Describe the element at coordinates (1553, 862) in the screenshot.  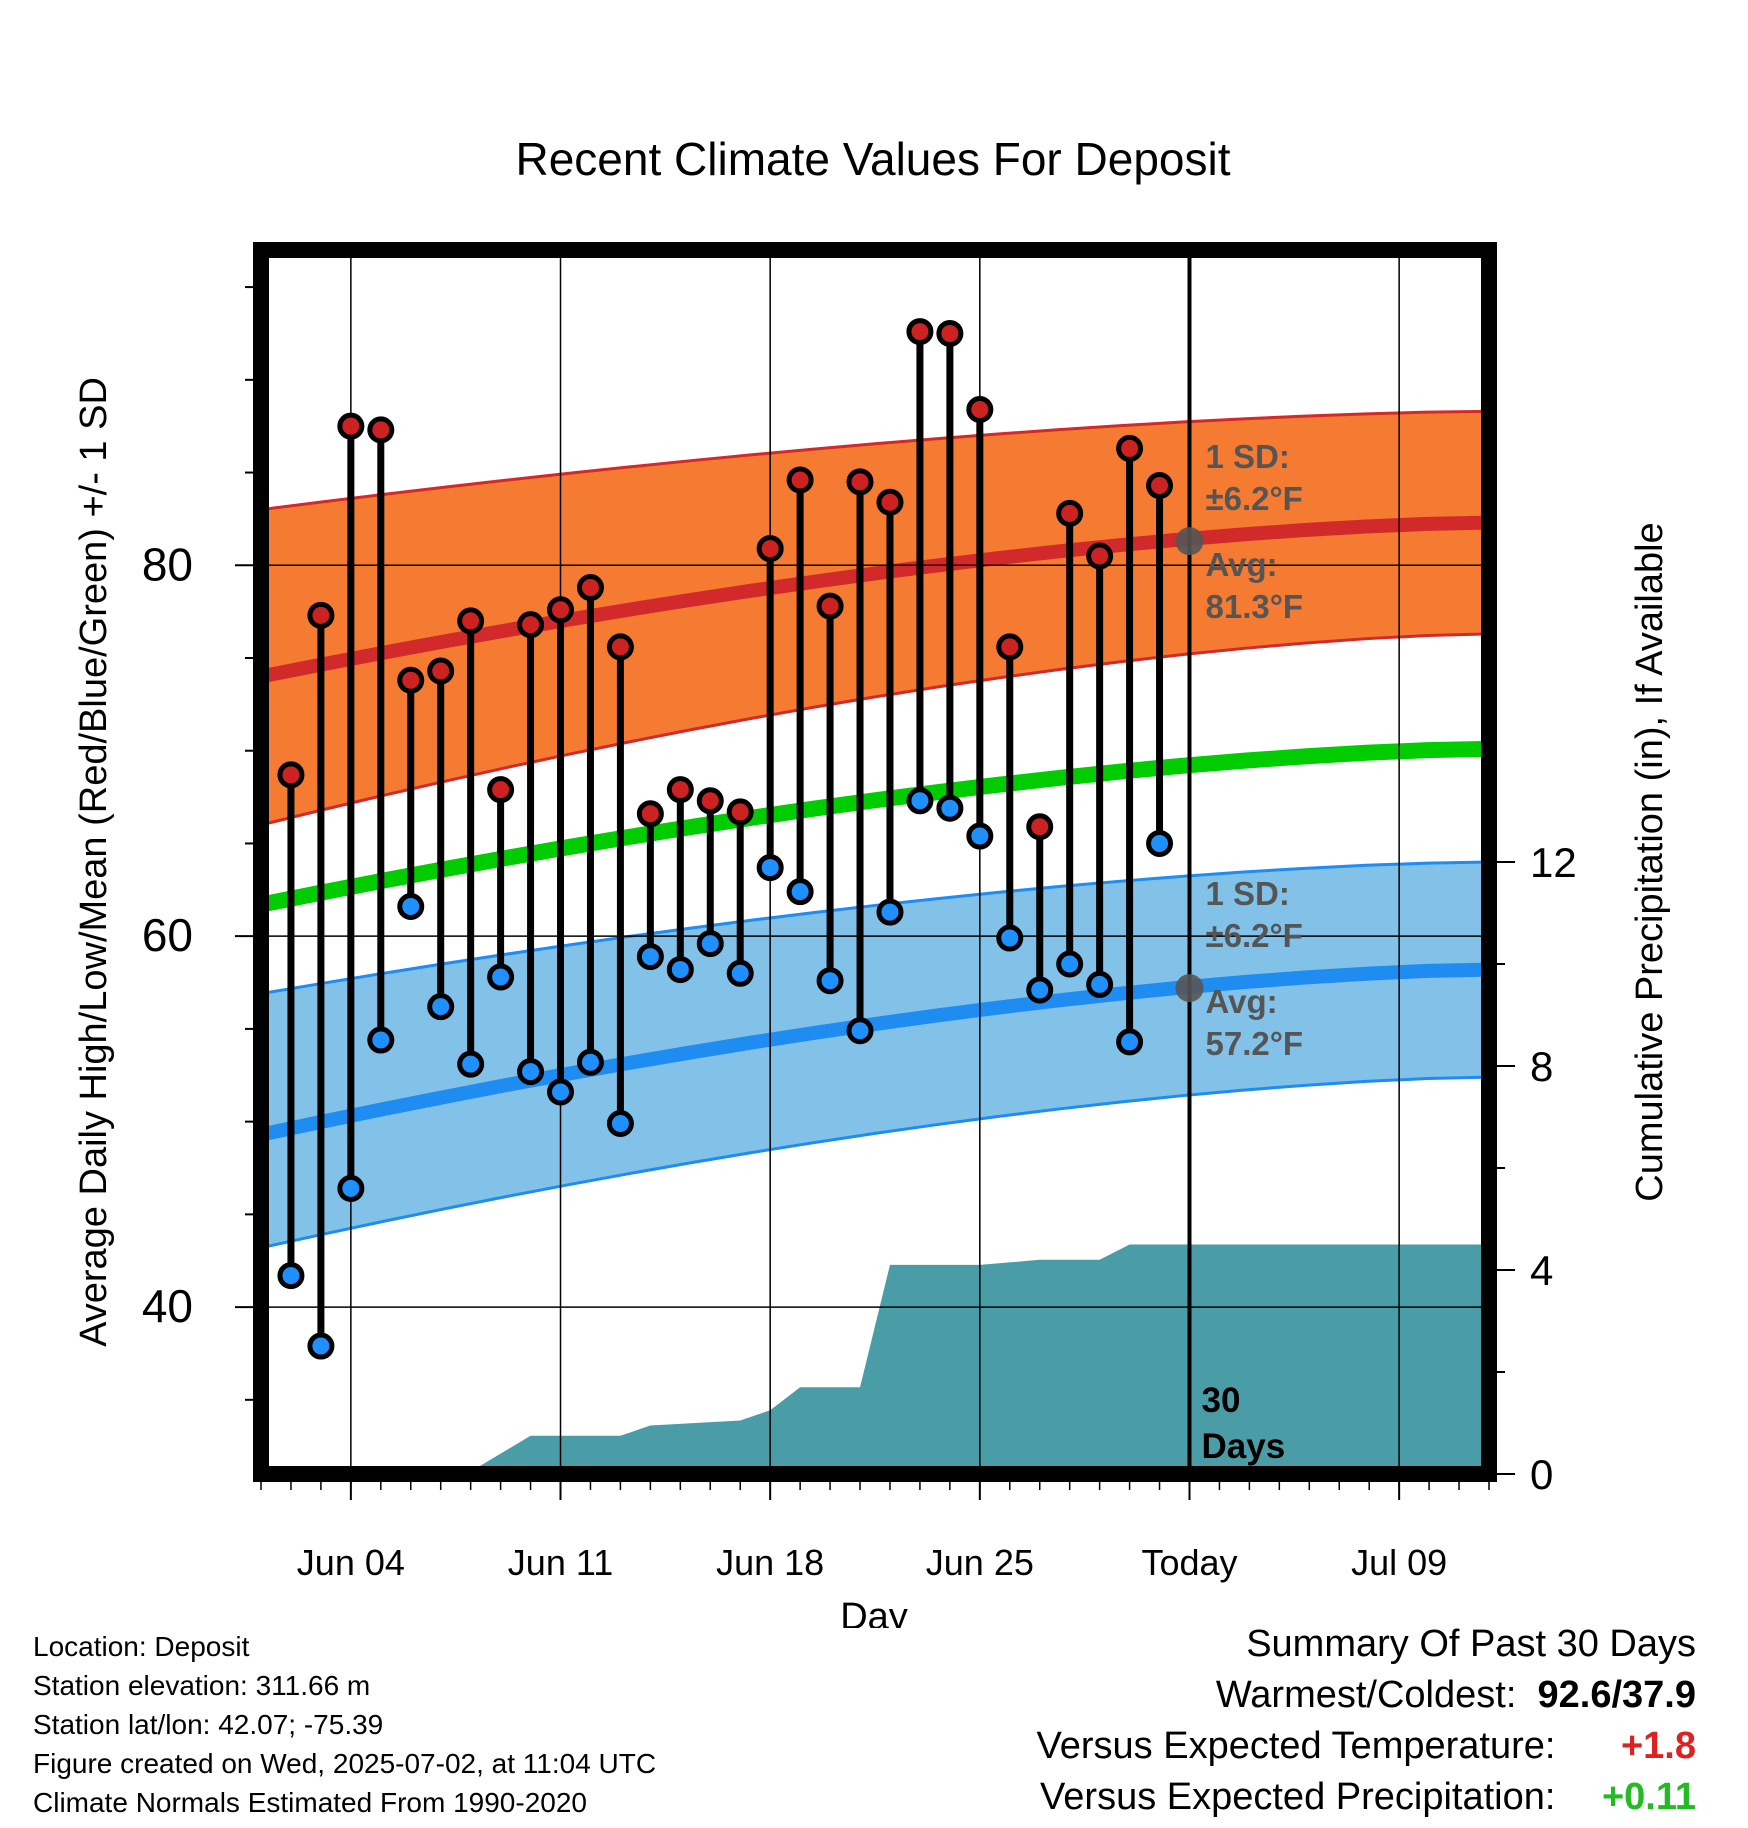
I see `y-right-tick-label: 12` at that location.